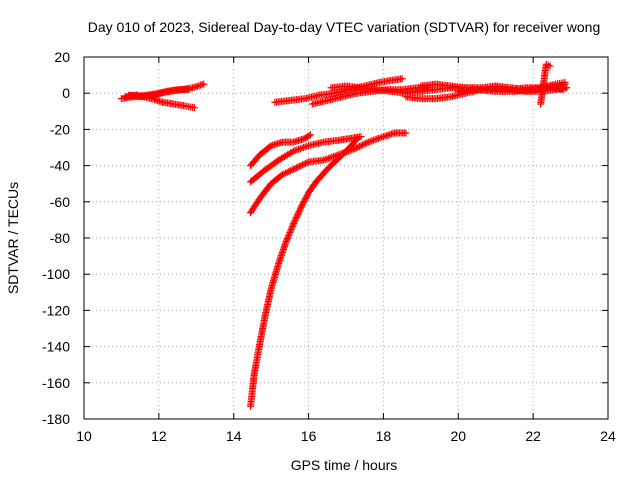 The width and height of the screenshot is (640, 480). Describe the element at coordinates (13, 238) in the screenshot. I see `y-axis-label: SDTVAR / TECUs` at that location.